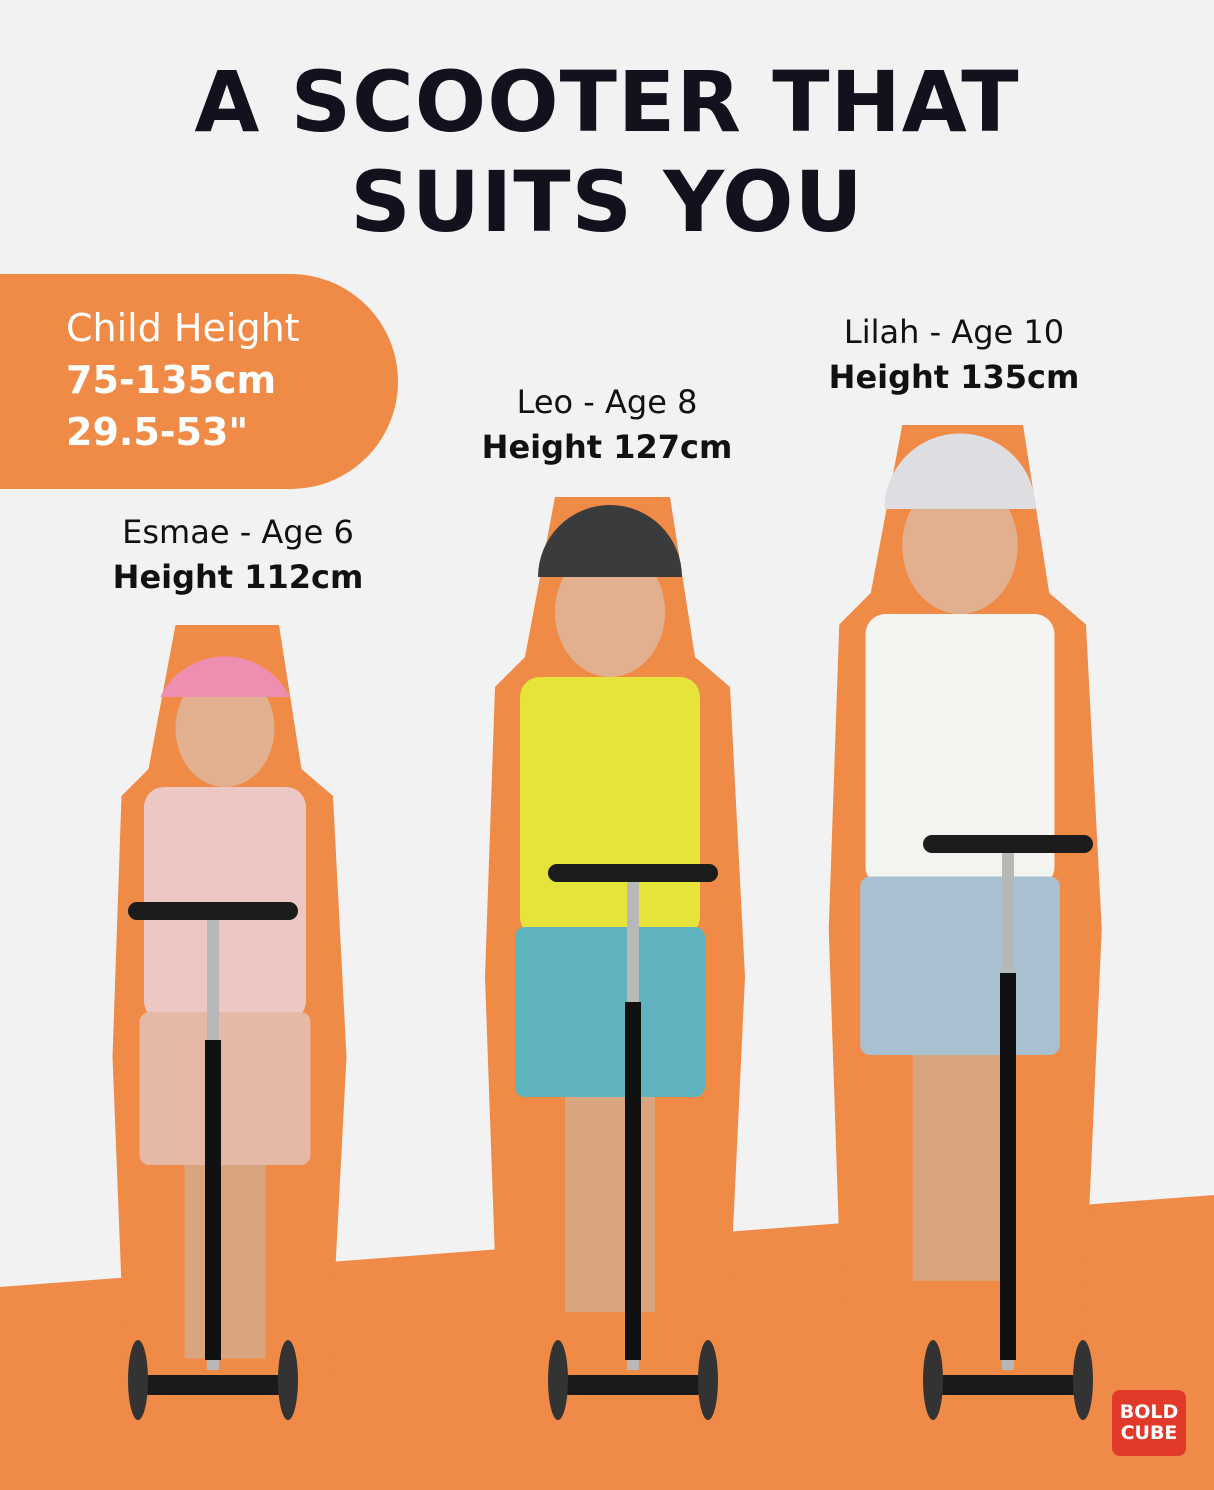  What do you see at coordinates (607, 447) in the screenshot?
I see `child-height: Height 127cm` at bounding box center [607, 447].